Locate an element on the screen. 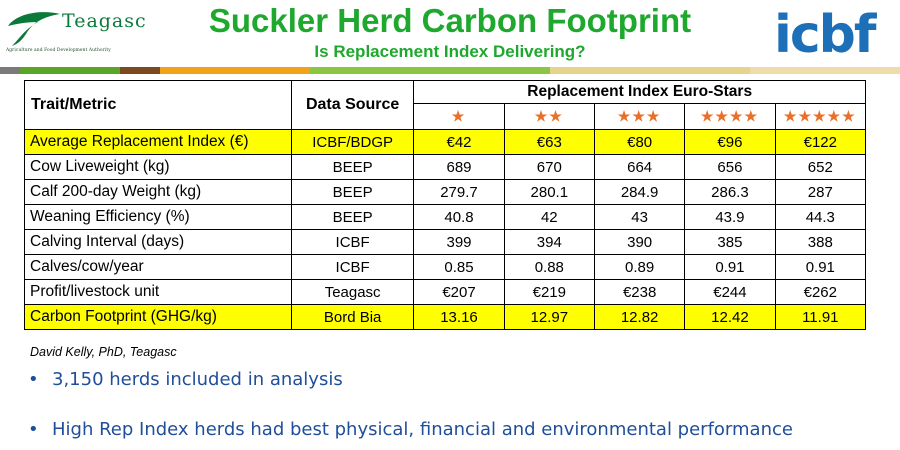  value-cell: 44.3 is located at coordinates (820, 217).